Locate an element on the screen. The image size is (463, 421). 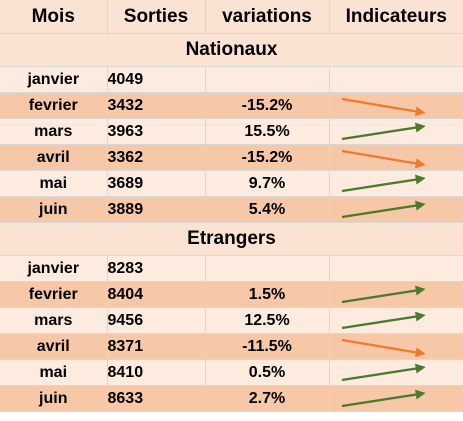
sorties-cell: 9456 is located at coordinates (156, 320).